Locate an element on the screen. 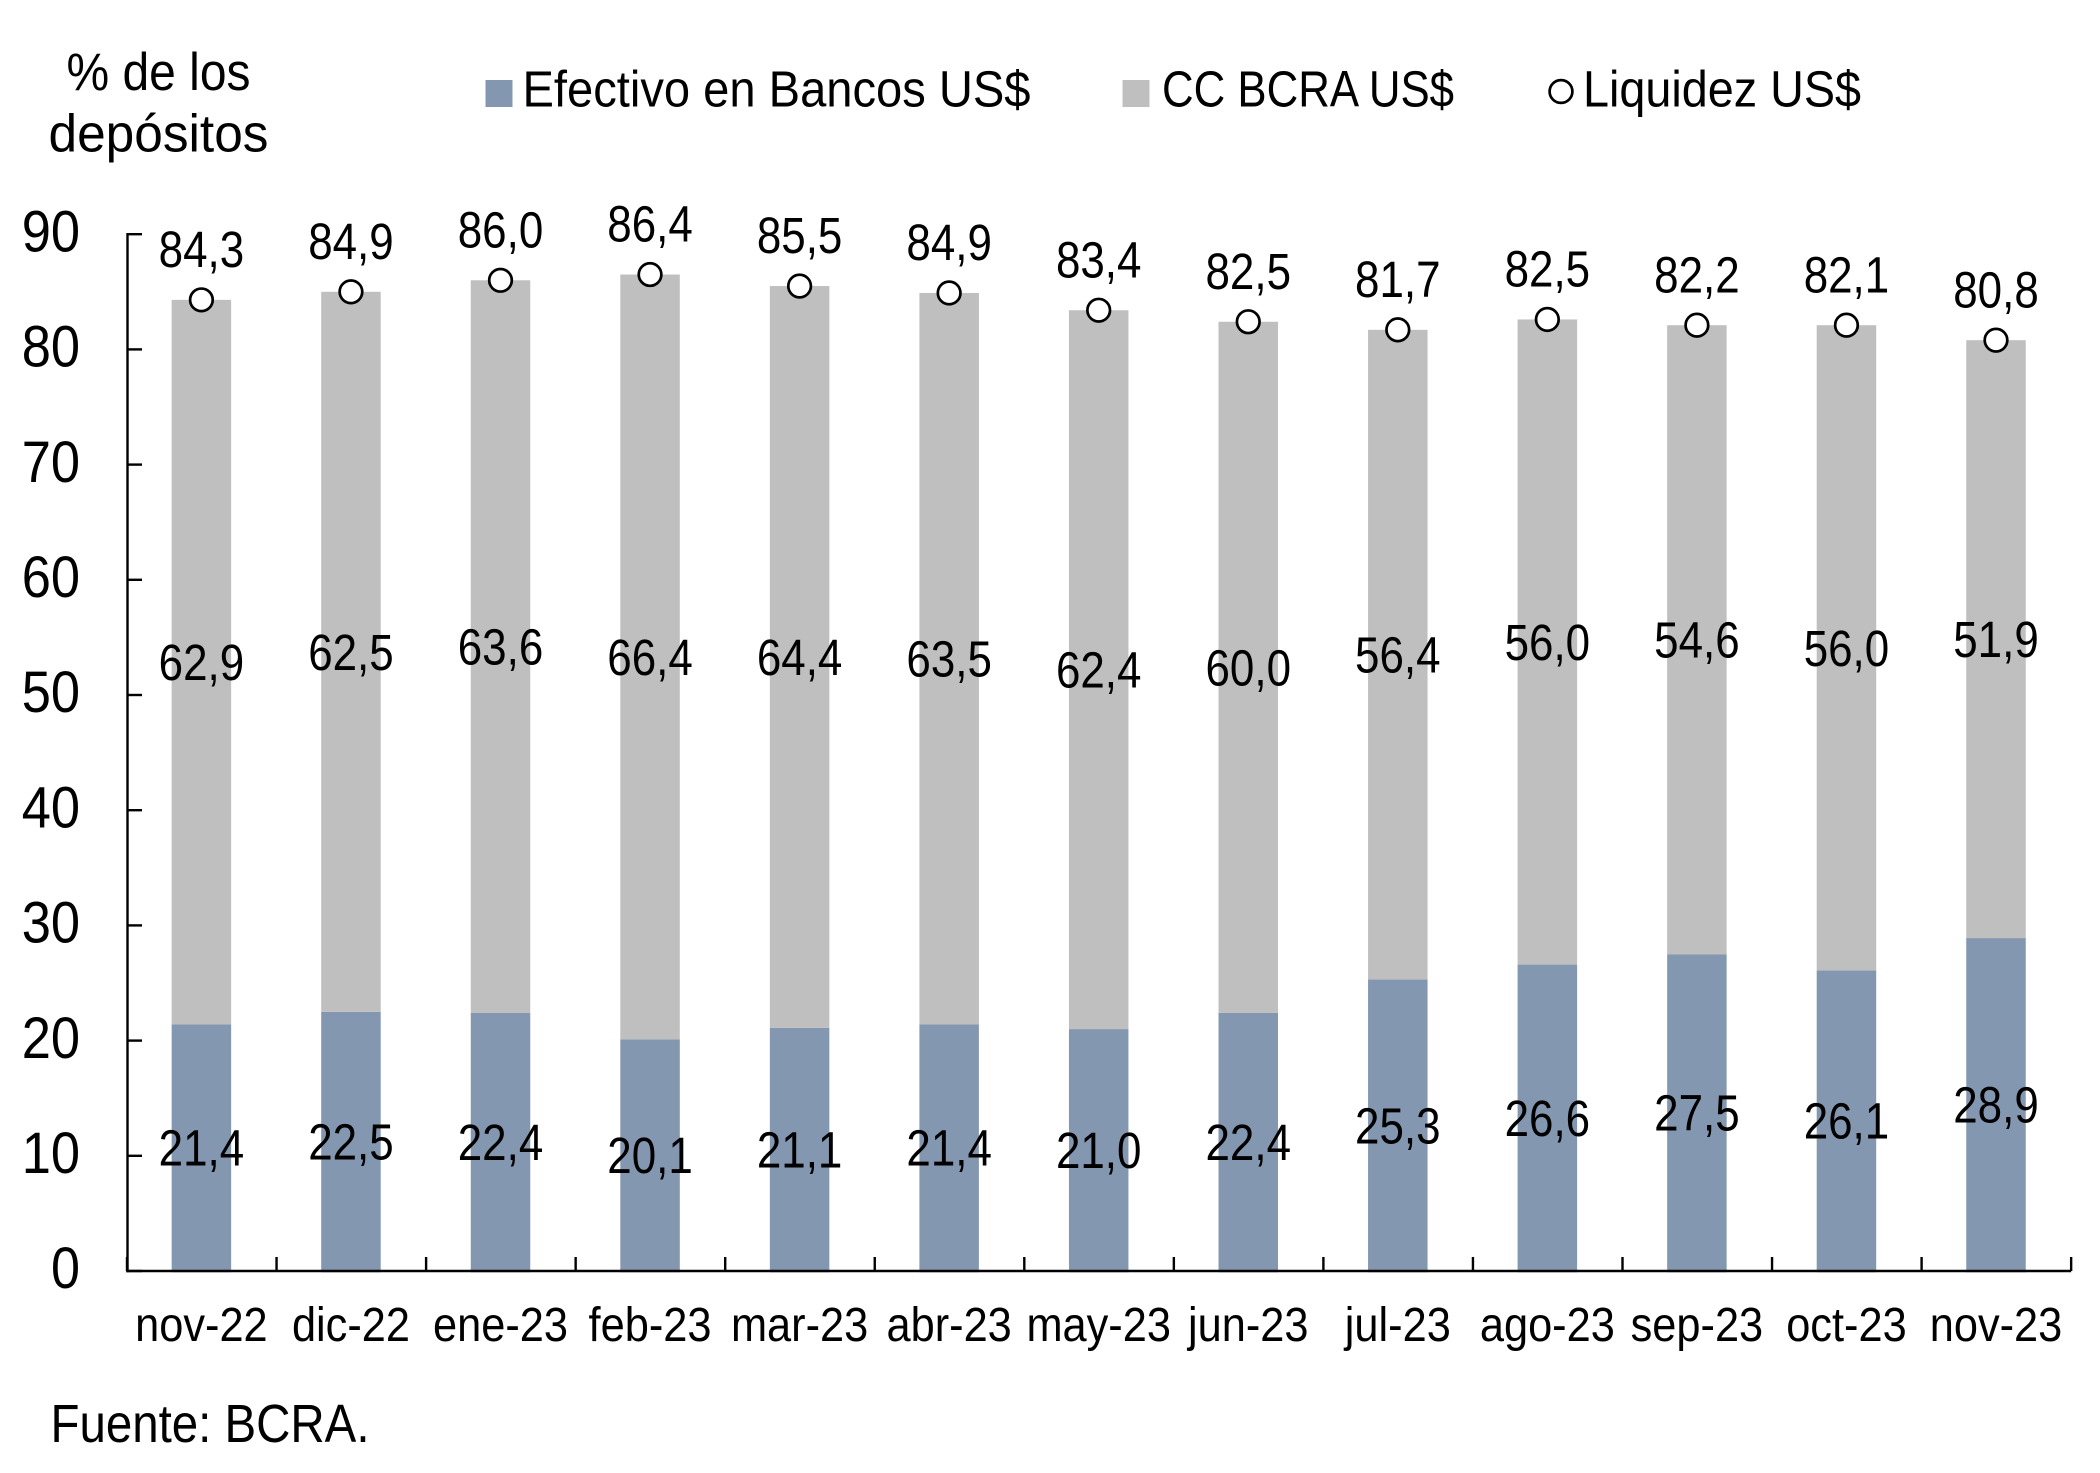  svg-text: 21,0 is located at coordinates (1099, 1150).